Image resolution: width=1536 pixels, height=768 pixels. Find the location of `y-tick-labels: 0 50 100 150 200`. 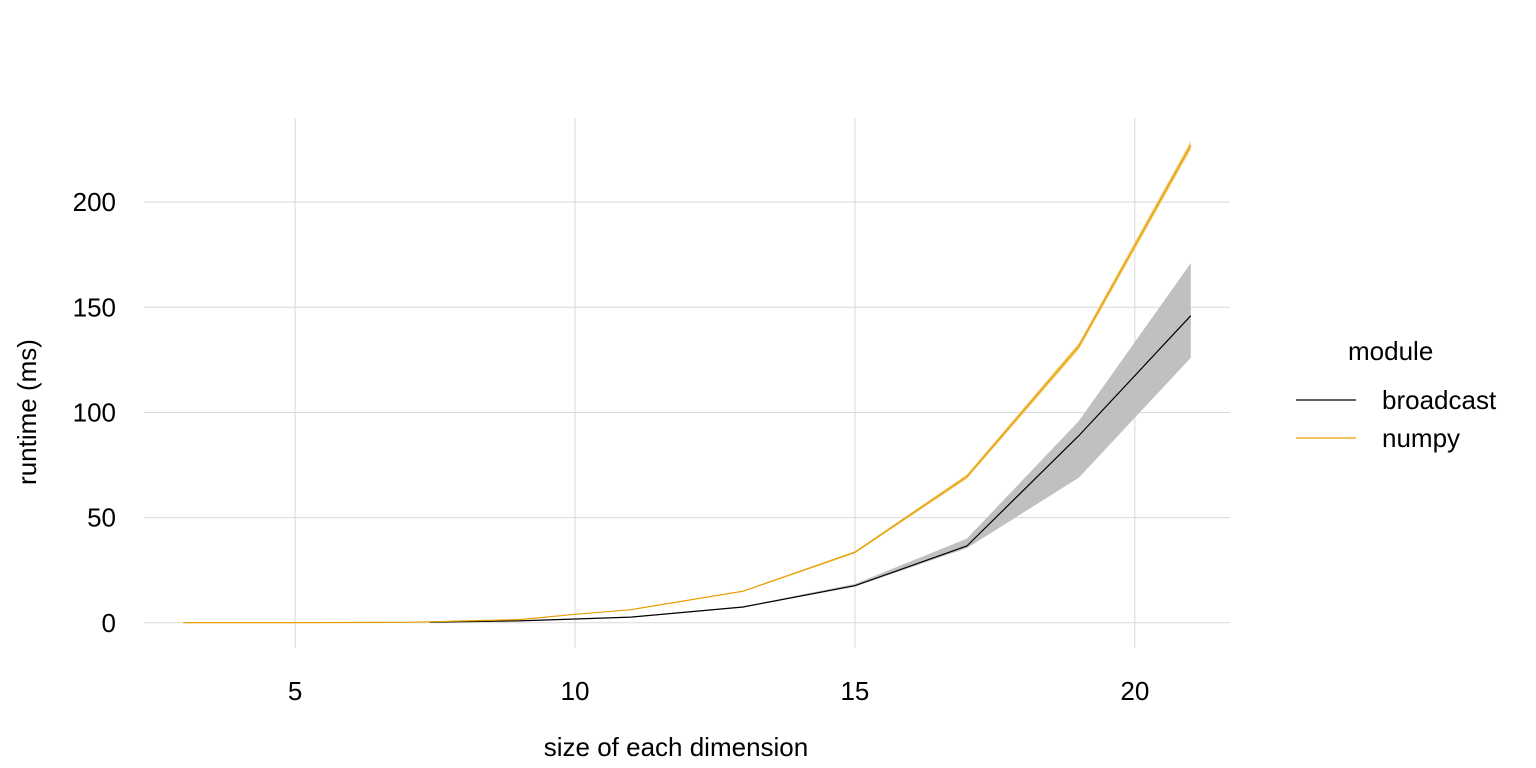

y-tick-labels: 0 50 100 150 200 is located at coordinates (94, 412).